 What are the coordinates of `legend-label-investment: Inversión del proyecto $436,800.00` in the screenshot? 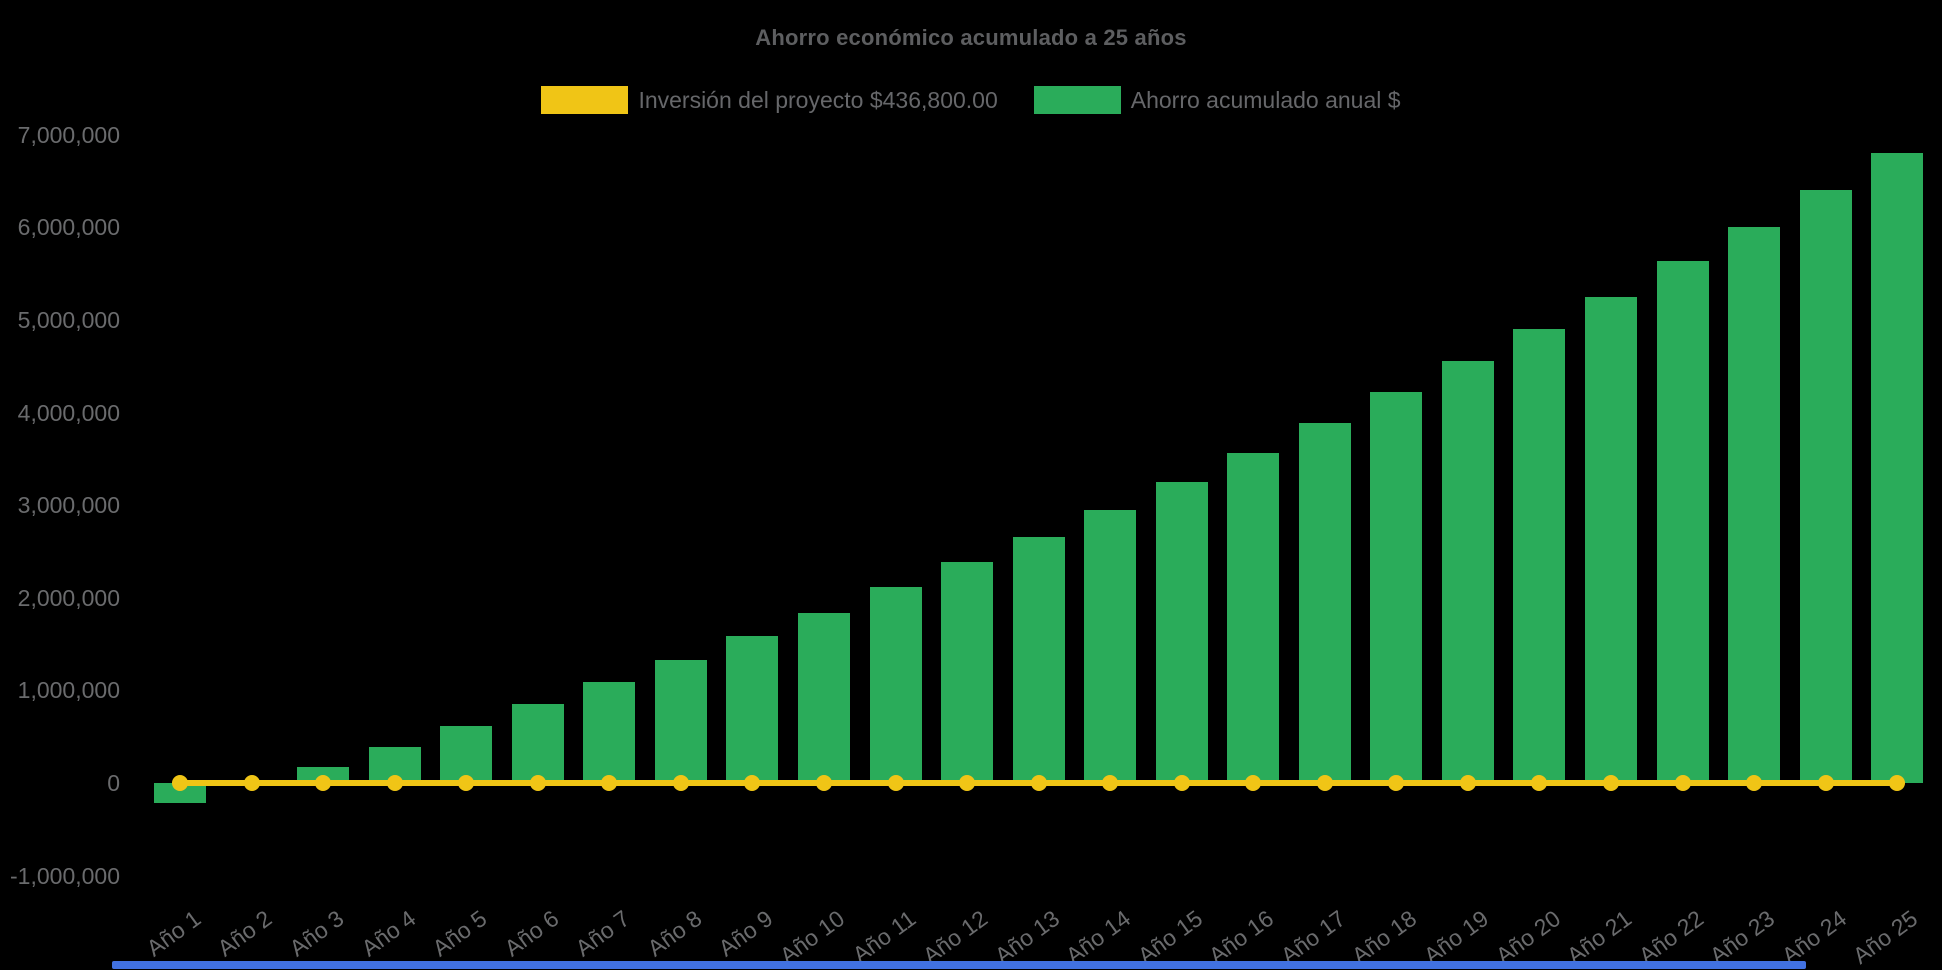 It's located at (818, 99).